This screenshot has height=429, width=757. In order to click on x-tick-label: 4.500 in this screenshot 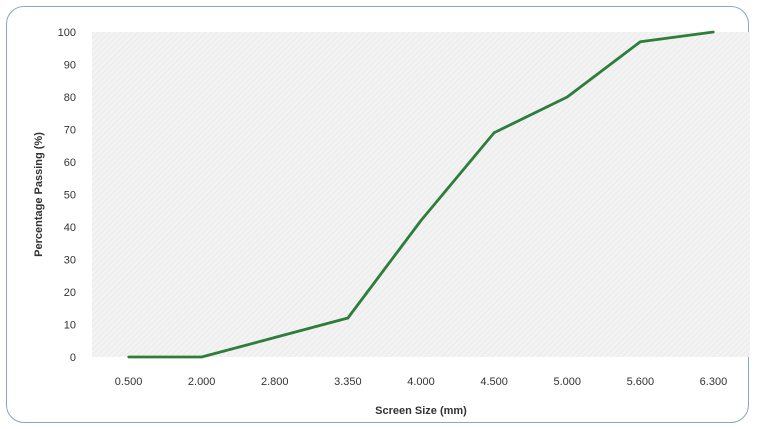, I will do `click(494, 382)`.